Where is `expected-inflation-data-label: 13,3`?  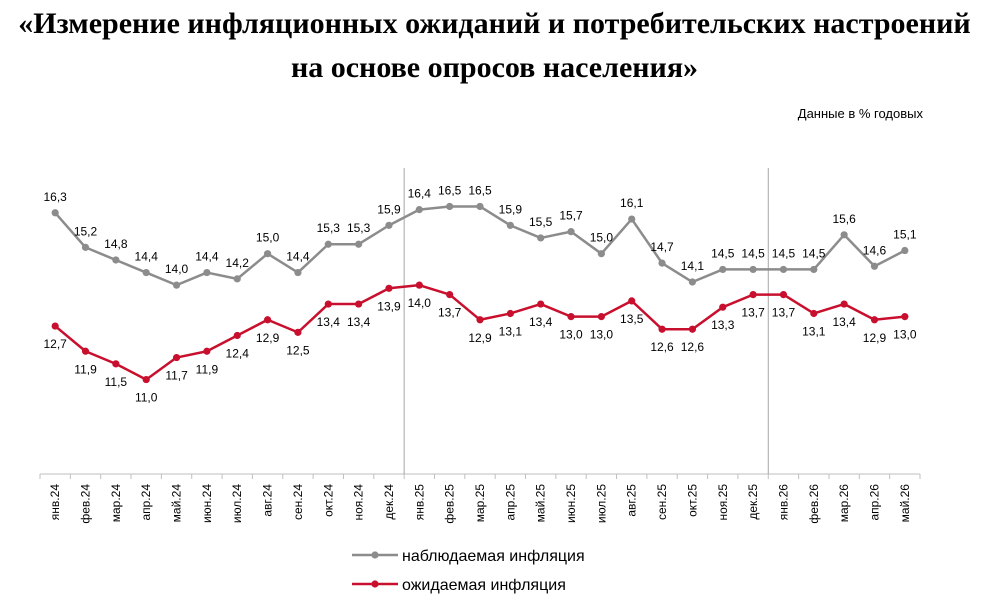
expected-inflation-data-label: 13,3 is located at coordinates (723, 325).